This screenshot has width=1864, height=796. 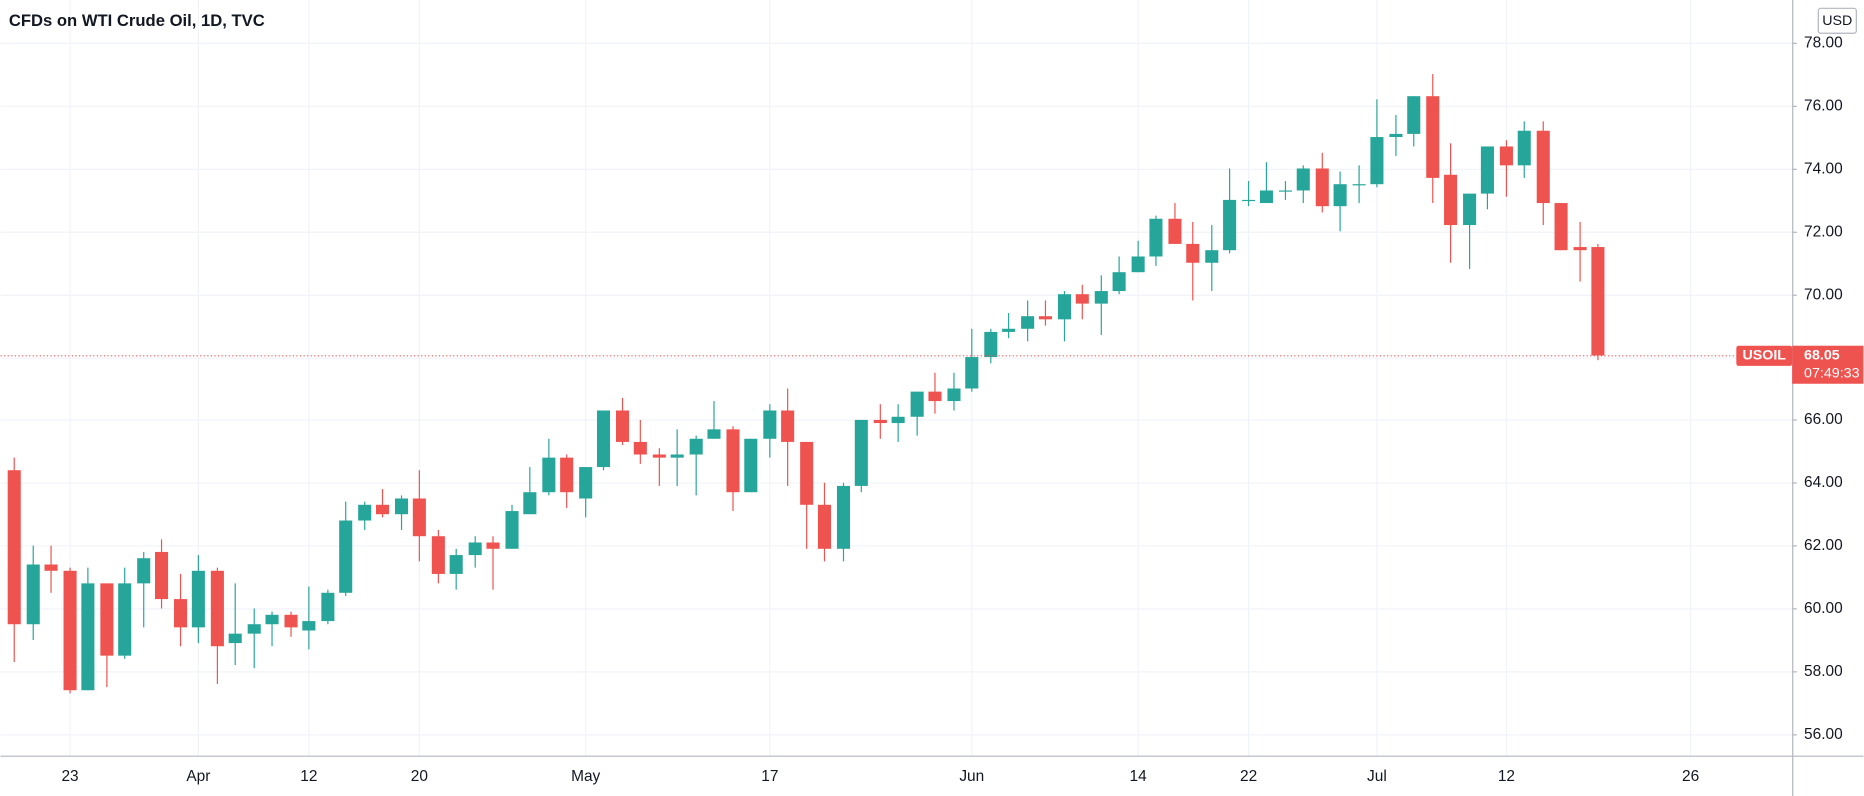 What do you see at coordinates (1139, 776) in the screenshot?
I see `x-tick-label: 14` at bounding box center [1139, 776].